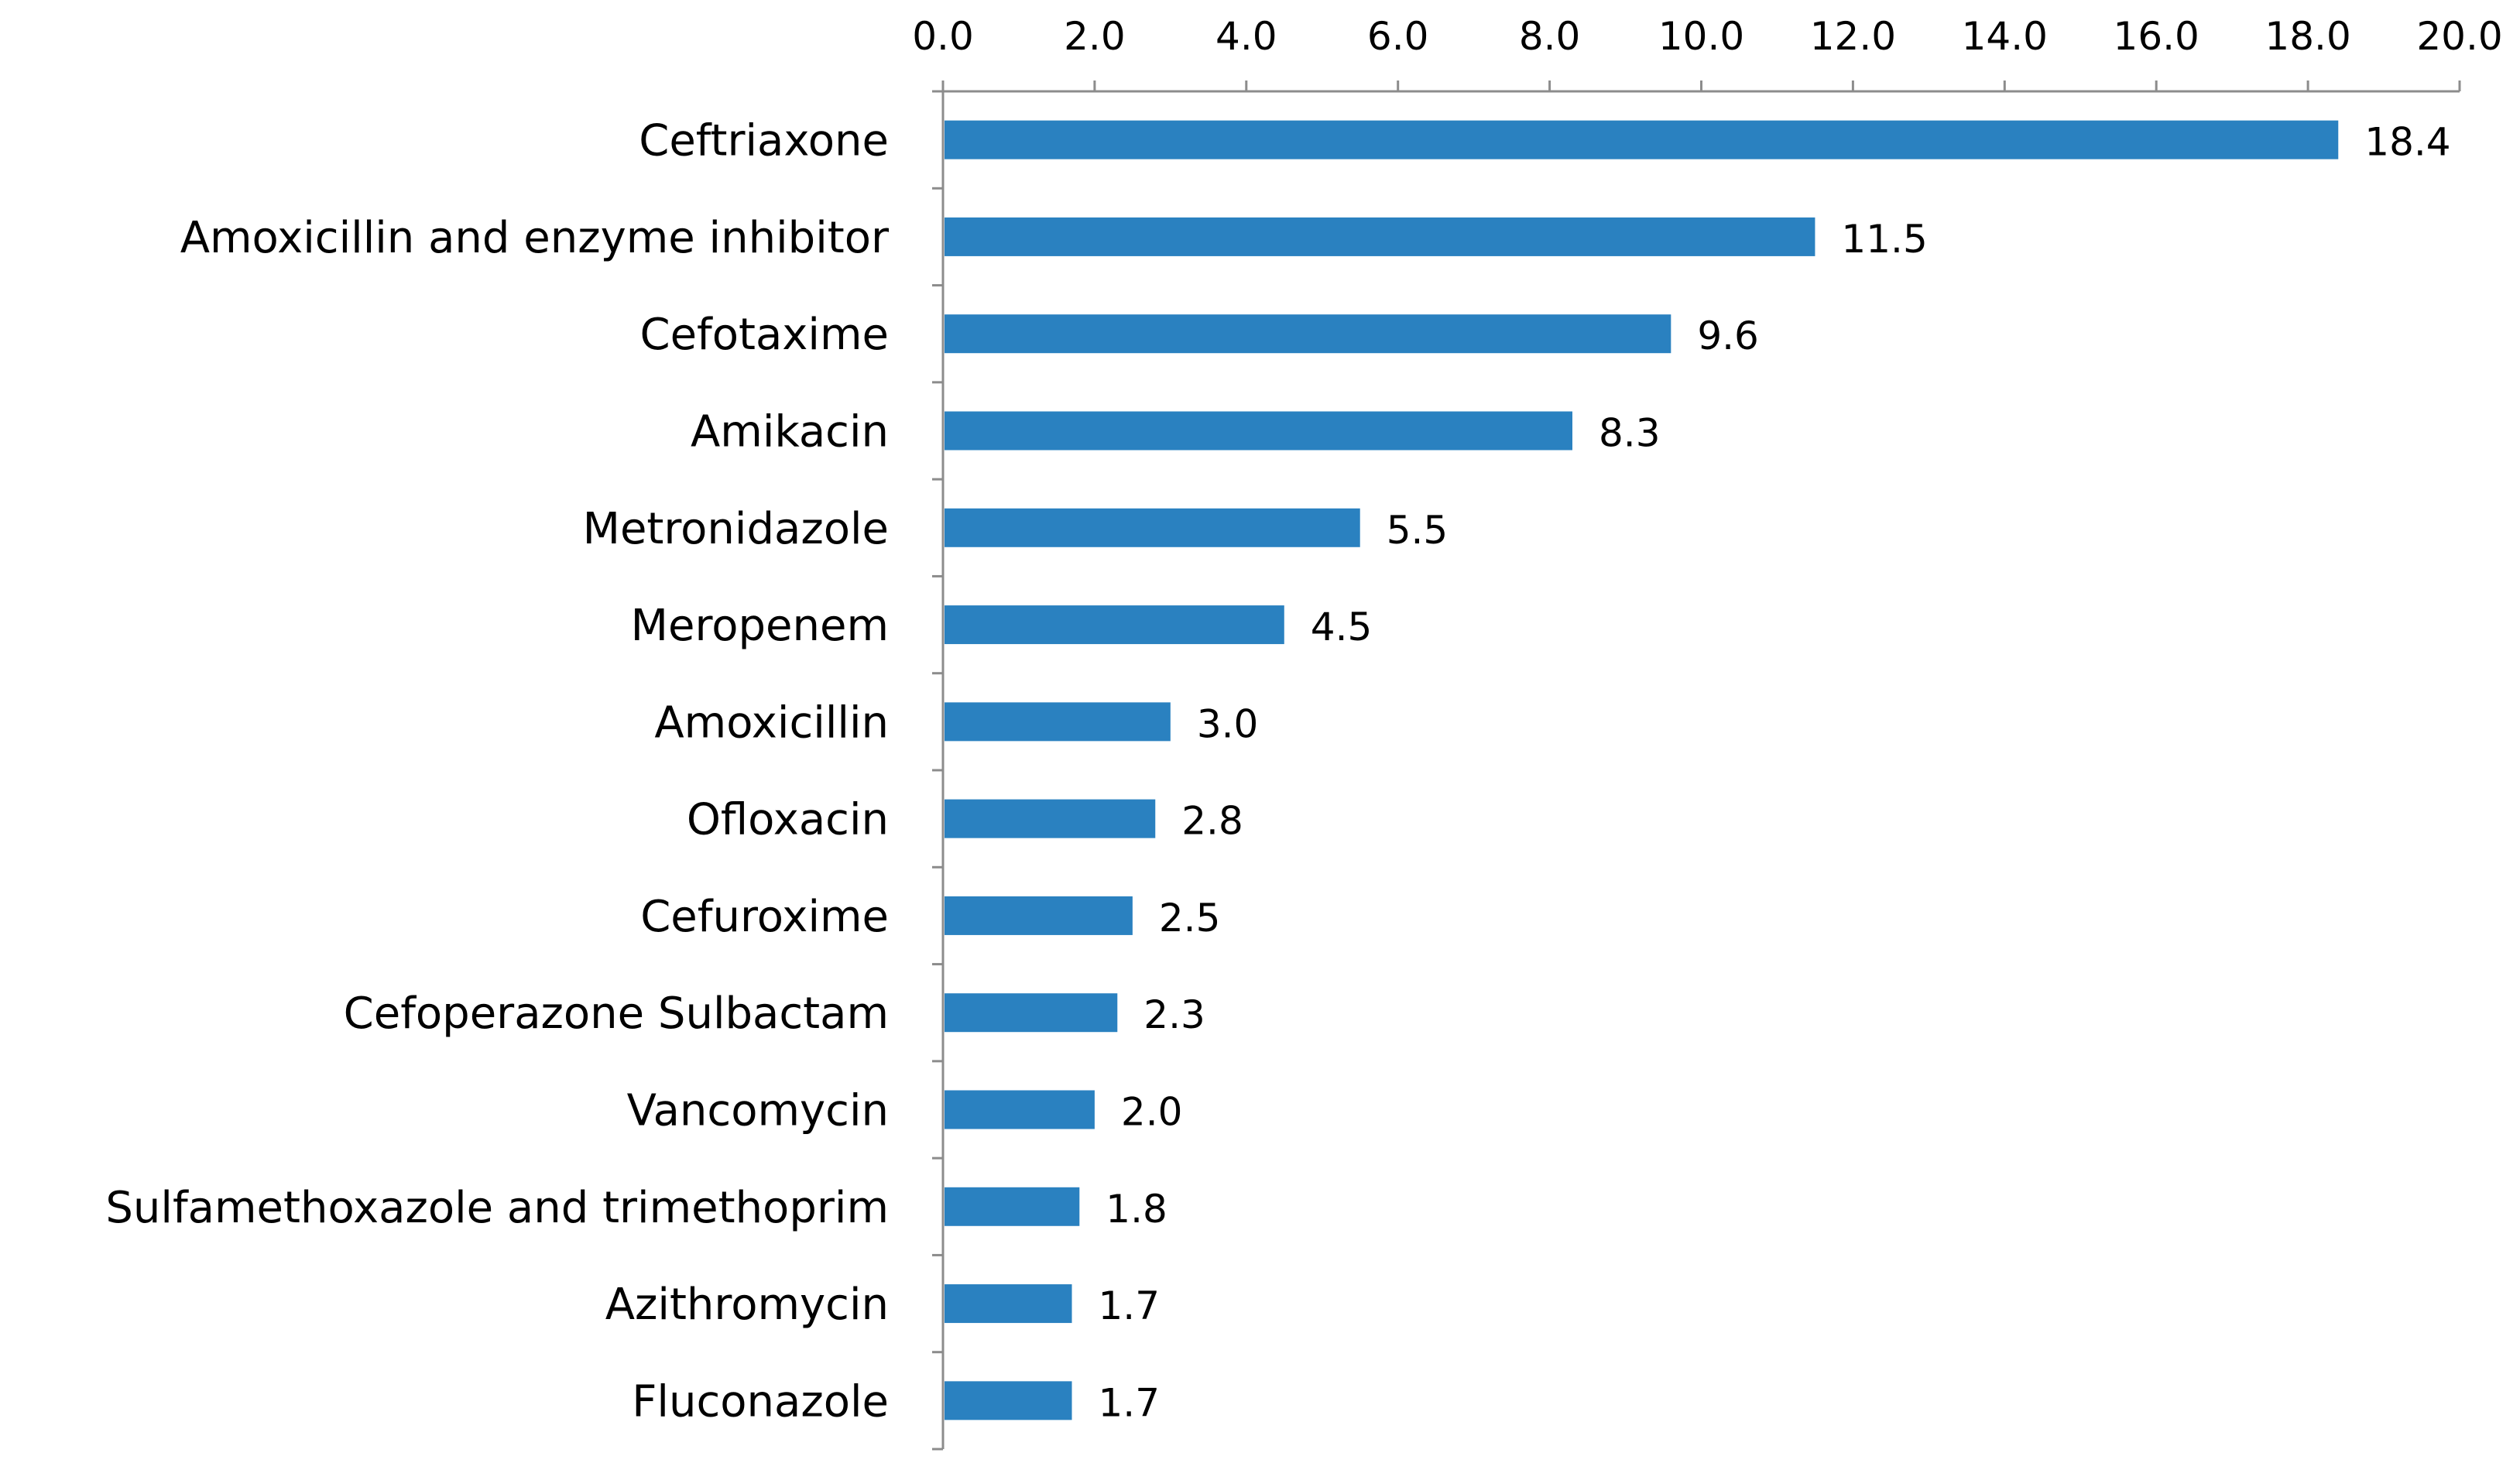  What do you see at coordinates (790, 432) in the screenshot?
I see `category-label: Amikacin` at bounding box center [790, 432].